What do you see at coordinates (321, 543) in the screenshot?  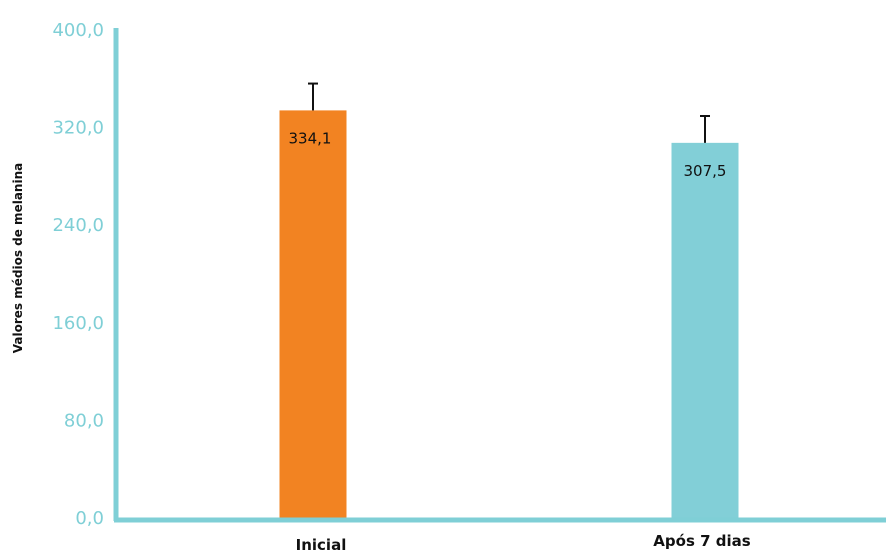 I see `x-category-label: Inicial` at bounding box center [321, 543].